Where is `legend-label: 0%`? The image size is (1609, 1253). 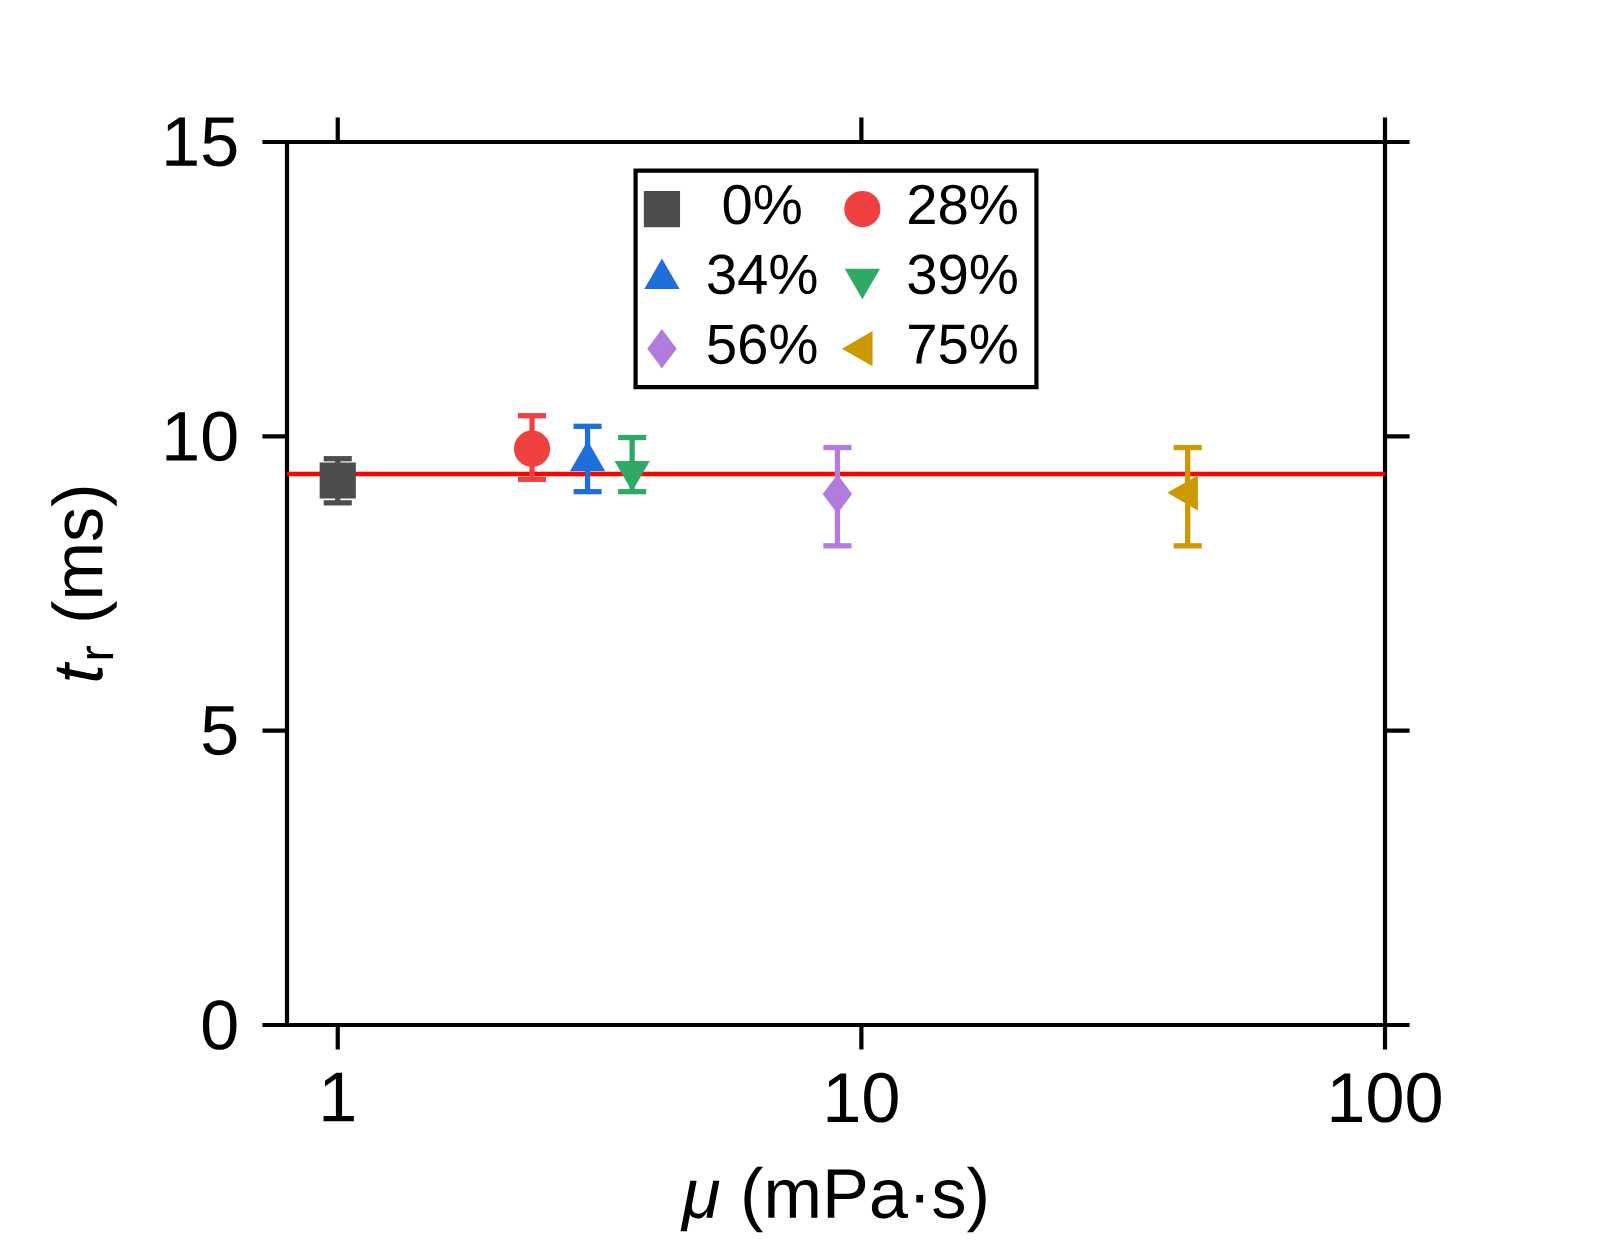 legend-label: 0% is located at coordinates (762, 204).